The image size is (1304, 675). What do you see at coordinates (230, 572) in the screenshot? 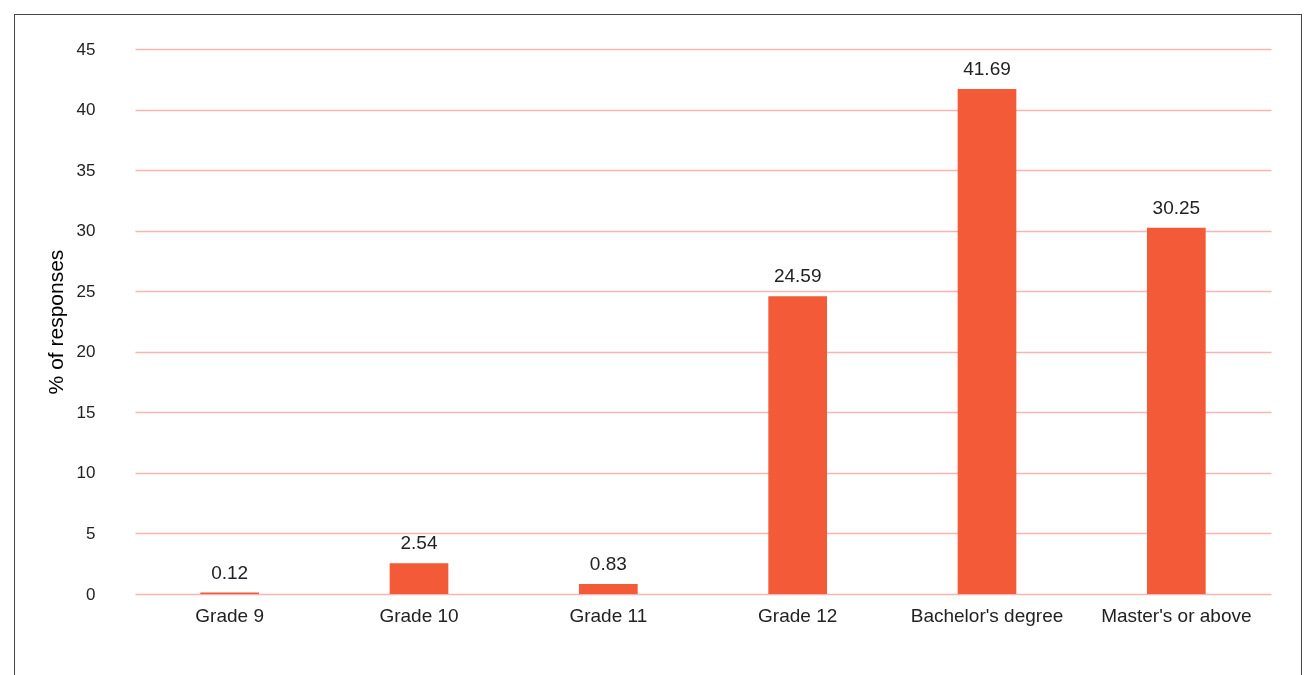
I see `data-label: 0.12` at bounding box center [230, 572].